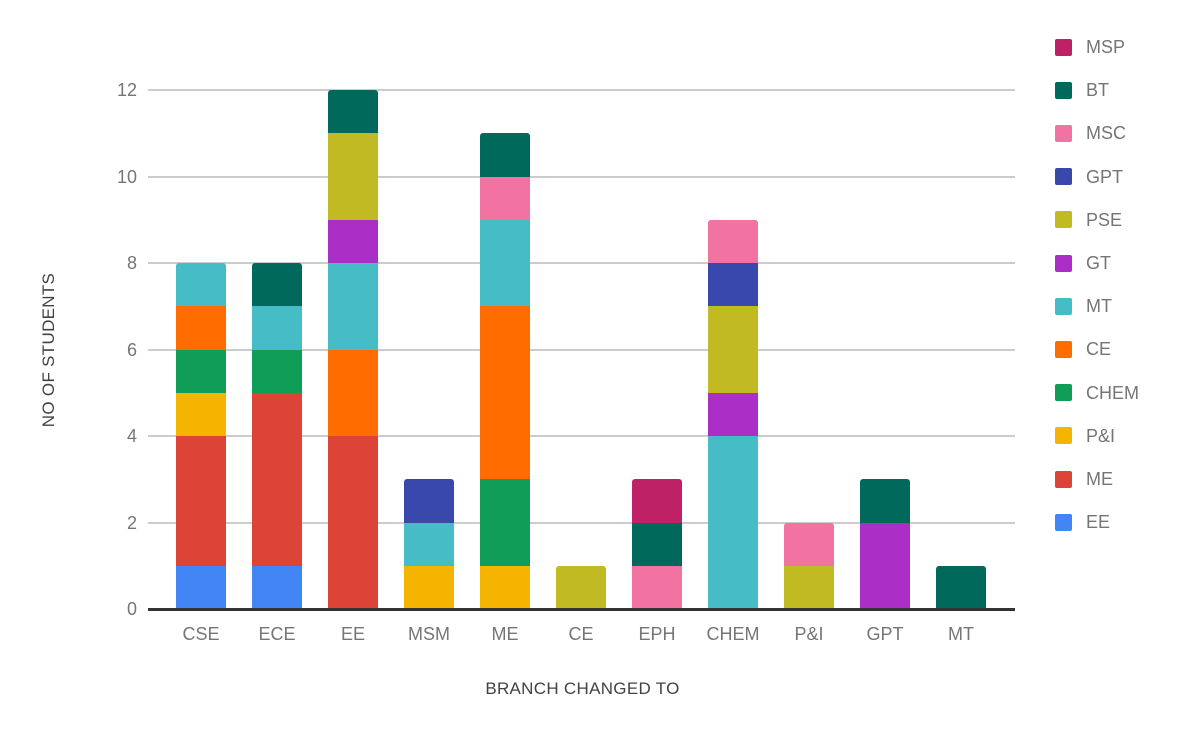 Image resolution: width=1200 pixels, height=742 pixels. I want to click on y-tick-label-12: 12, so click(126, 90).